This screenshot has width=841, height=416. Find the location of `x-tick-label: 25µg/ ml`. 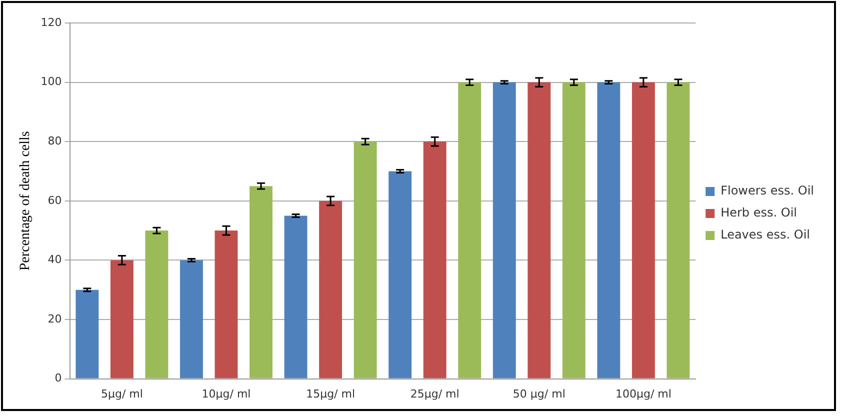

x-tick-label: 25µg/ ml is located at coordinates (435, 393).